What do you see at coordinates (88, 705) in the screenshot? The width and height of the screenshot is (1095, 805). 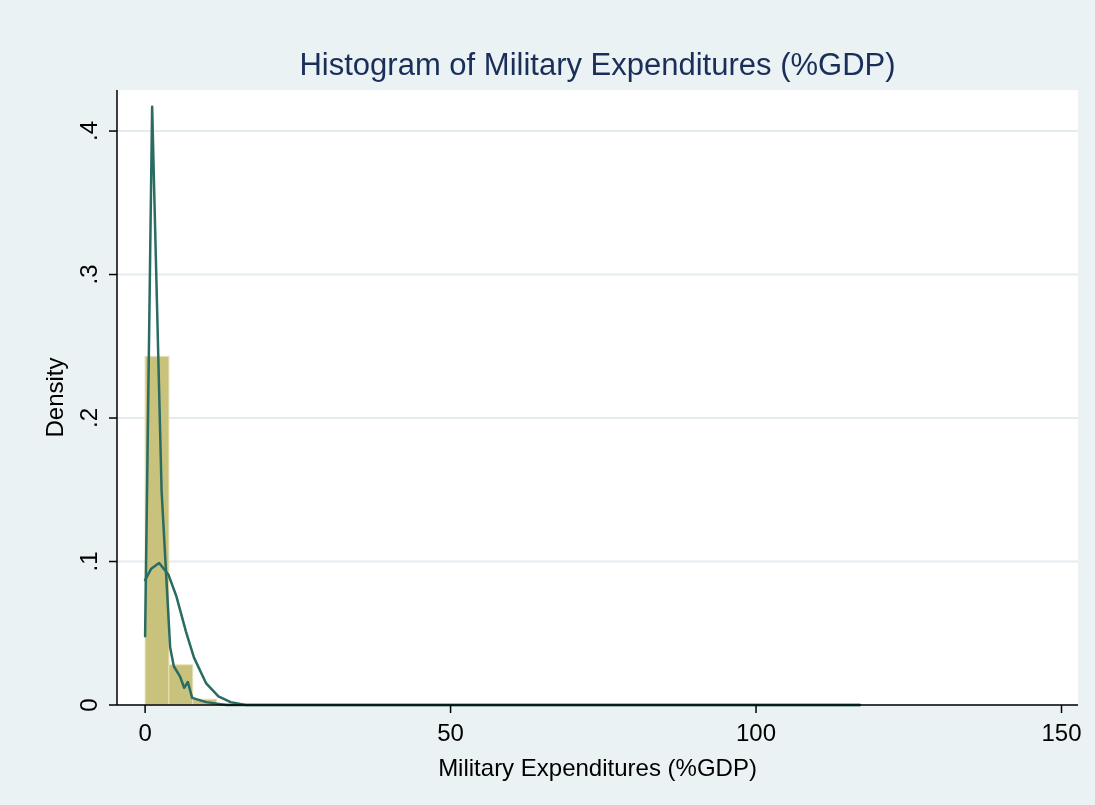 I see `y-tick-label: 0` at bounding box center [88, 705].